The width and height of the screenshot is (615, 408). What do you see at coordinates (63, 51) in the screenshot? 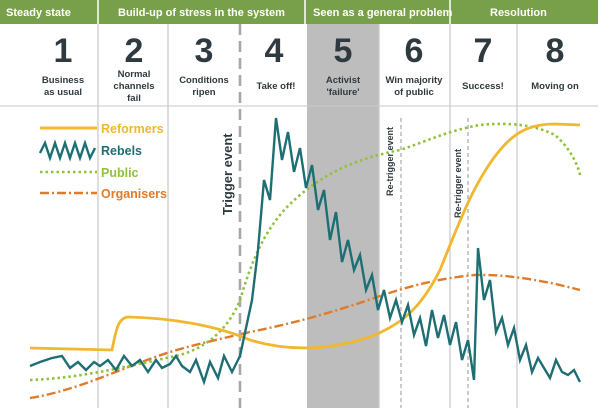
I see `stage-number-1: 1` at bounding box center [63, 51].